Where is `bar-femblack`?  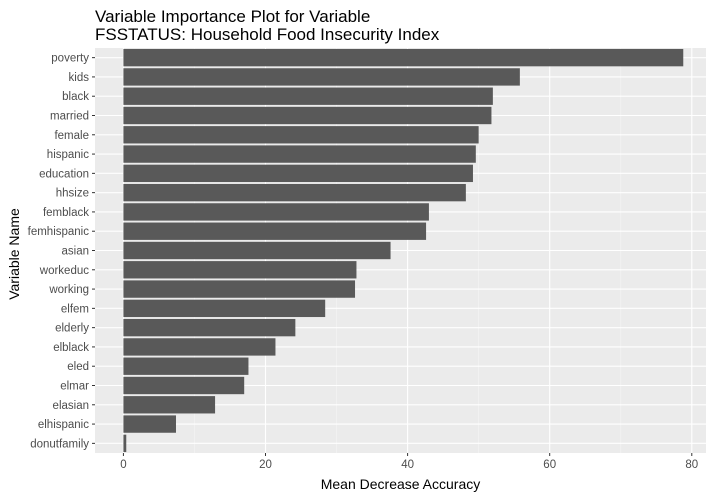
bar-femblack is located at coordinates (276, 212).